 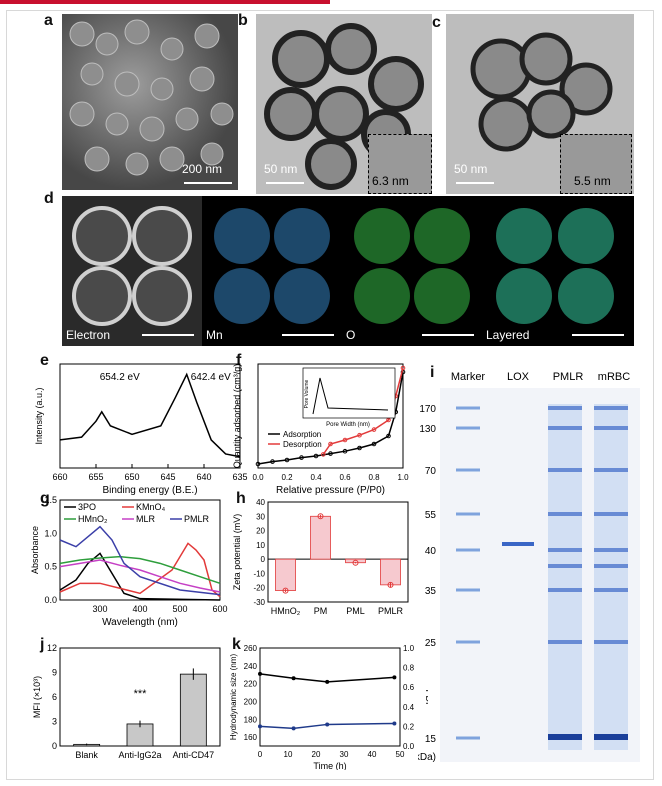 What do you see at coordinates (251, 648) in the screenshot?
I see `k-ytick-label: 260` at bounding box center [251, 648].